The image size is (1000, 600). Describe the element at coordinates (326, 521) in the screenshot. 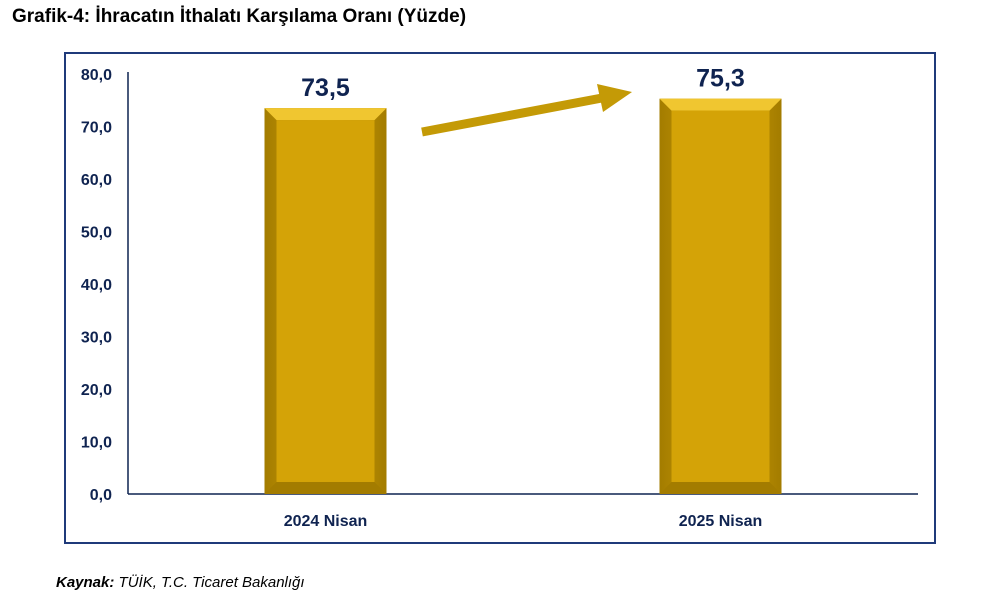

I see `x-category-label: 2024 Nisan` at that location.